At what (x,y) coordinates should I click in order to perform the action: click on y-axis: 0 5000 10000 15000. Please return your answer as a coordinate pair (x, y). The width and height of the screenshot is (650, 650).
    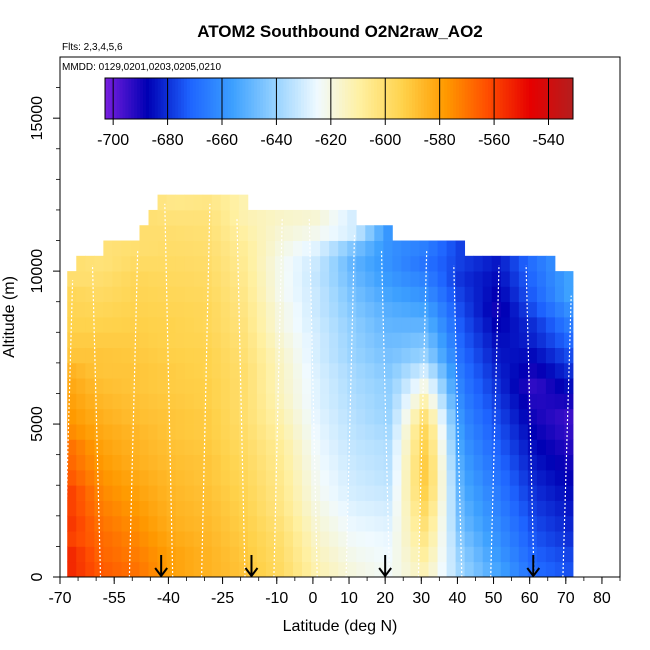
    Looking at the image, I should click on (44, 334).